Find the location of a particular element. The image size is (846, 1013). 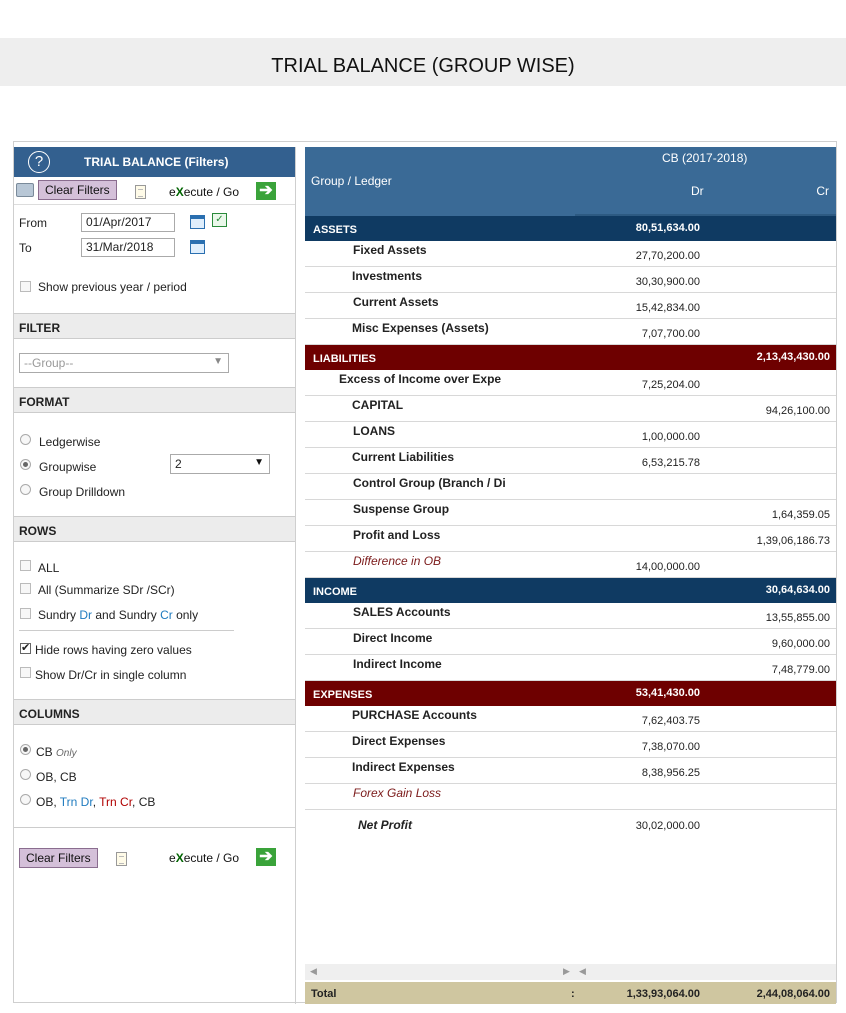

rows-sundry-label: Sundry Dr and Sundry Cr only is located at coordinates (118, 615).